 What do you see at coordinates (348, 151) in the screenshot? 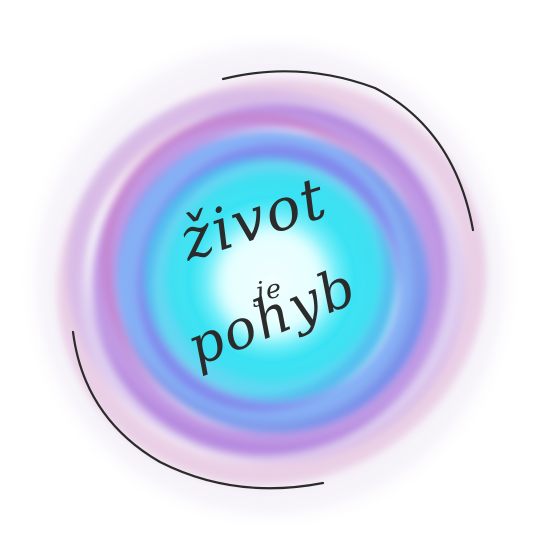
I see `orbit-arc-top-right` at bounding box center [348, 151].